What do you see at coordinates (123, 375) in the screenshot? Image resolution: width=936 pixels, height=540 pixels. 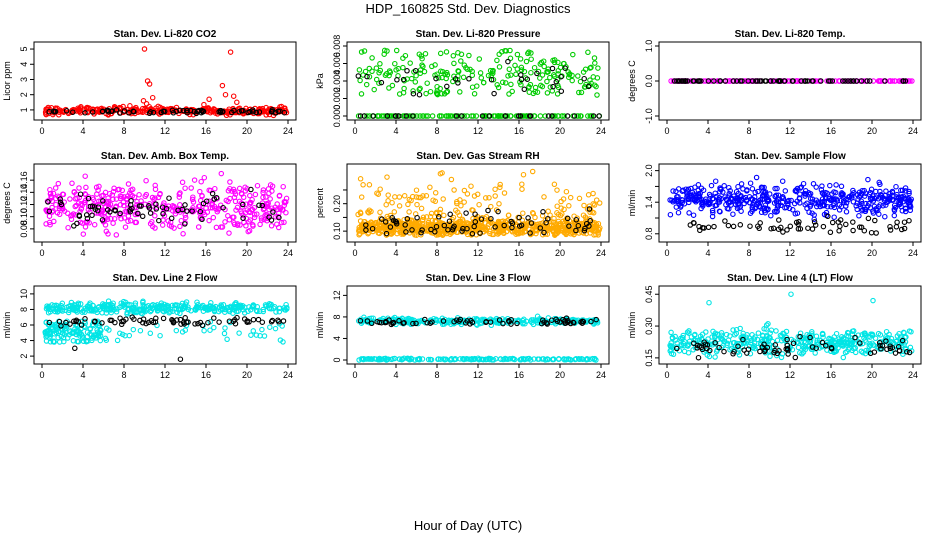 I see `x-tick-label: 8` at bounding box center [123, 375].